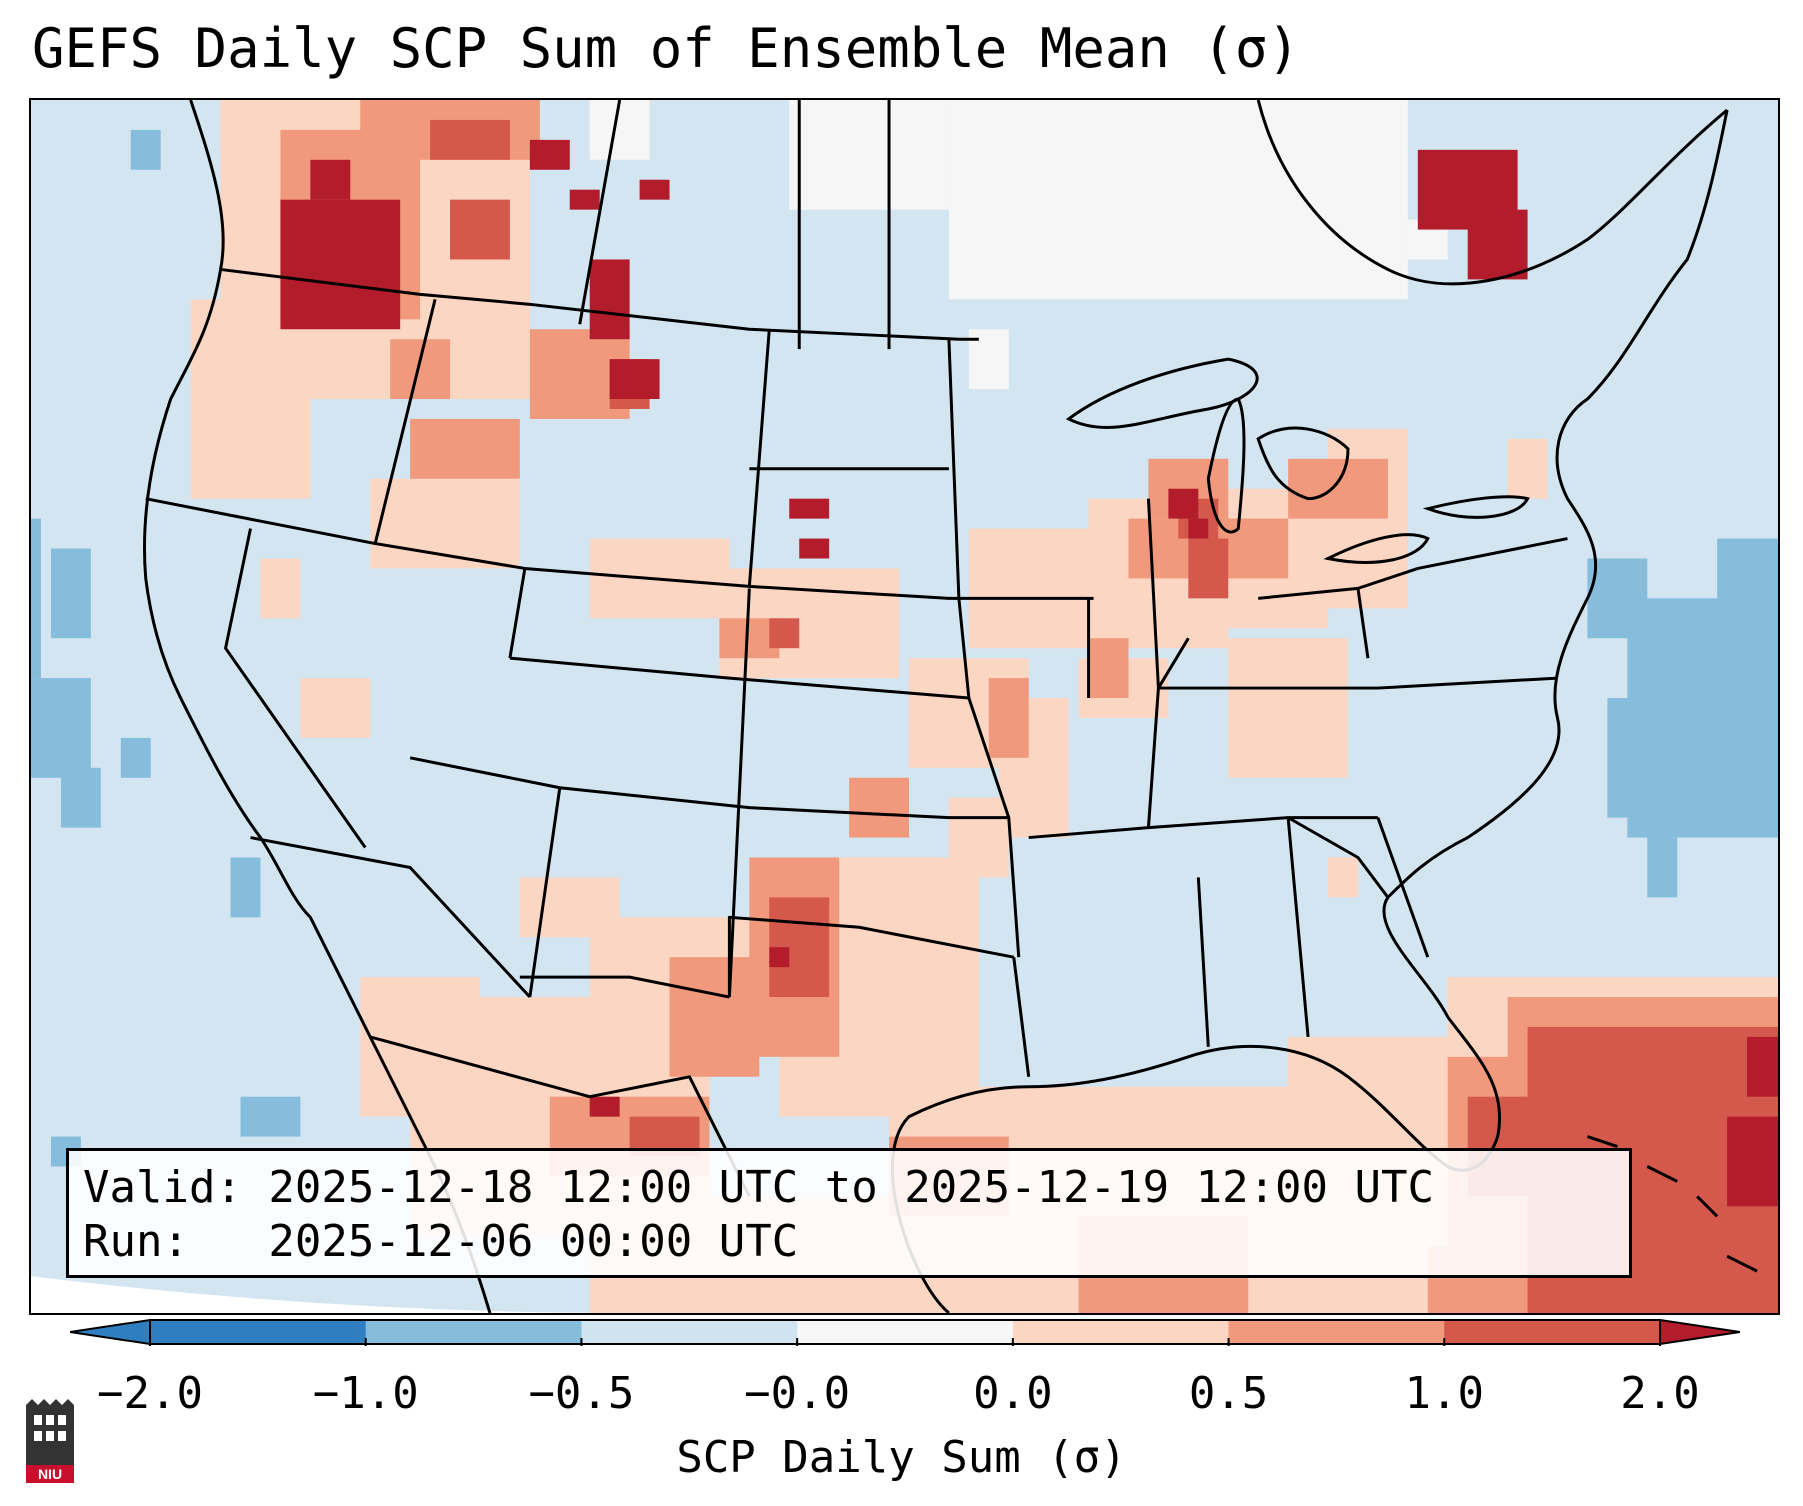 This screenshot has width=1803, height=1506. I want to click on niu-logo: NIU, so click(50, 1441).